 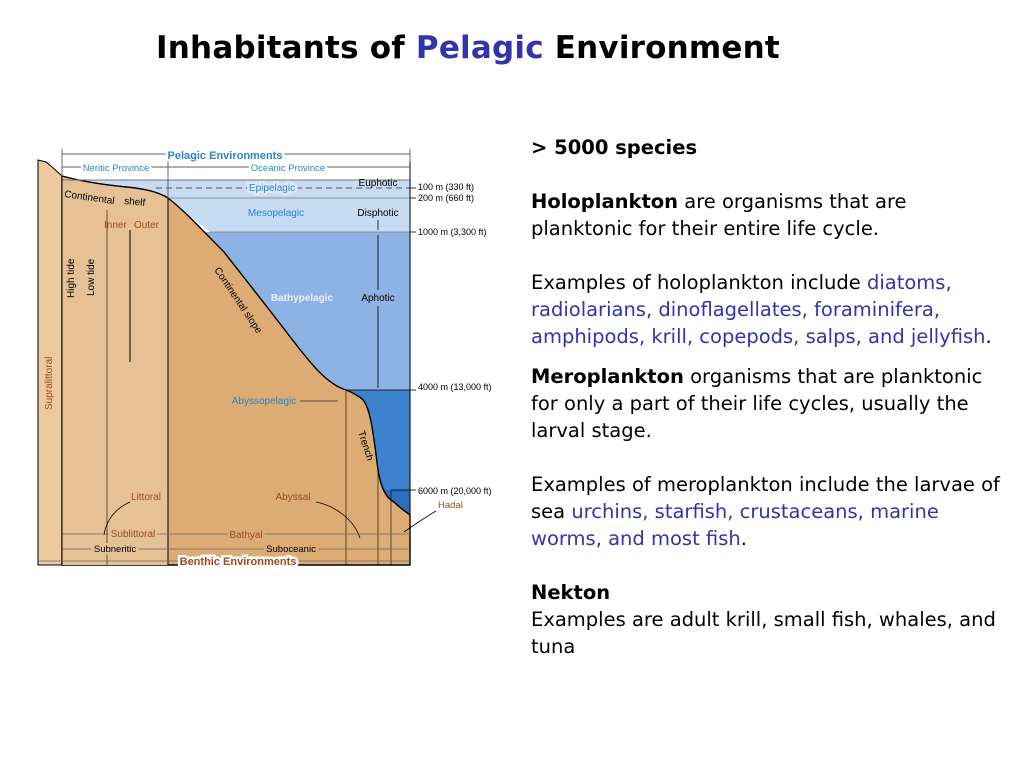 I want to click on depth-200-label: 200 m (660 ft), so click(x=446, y=198).